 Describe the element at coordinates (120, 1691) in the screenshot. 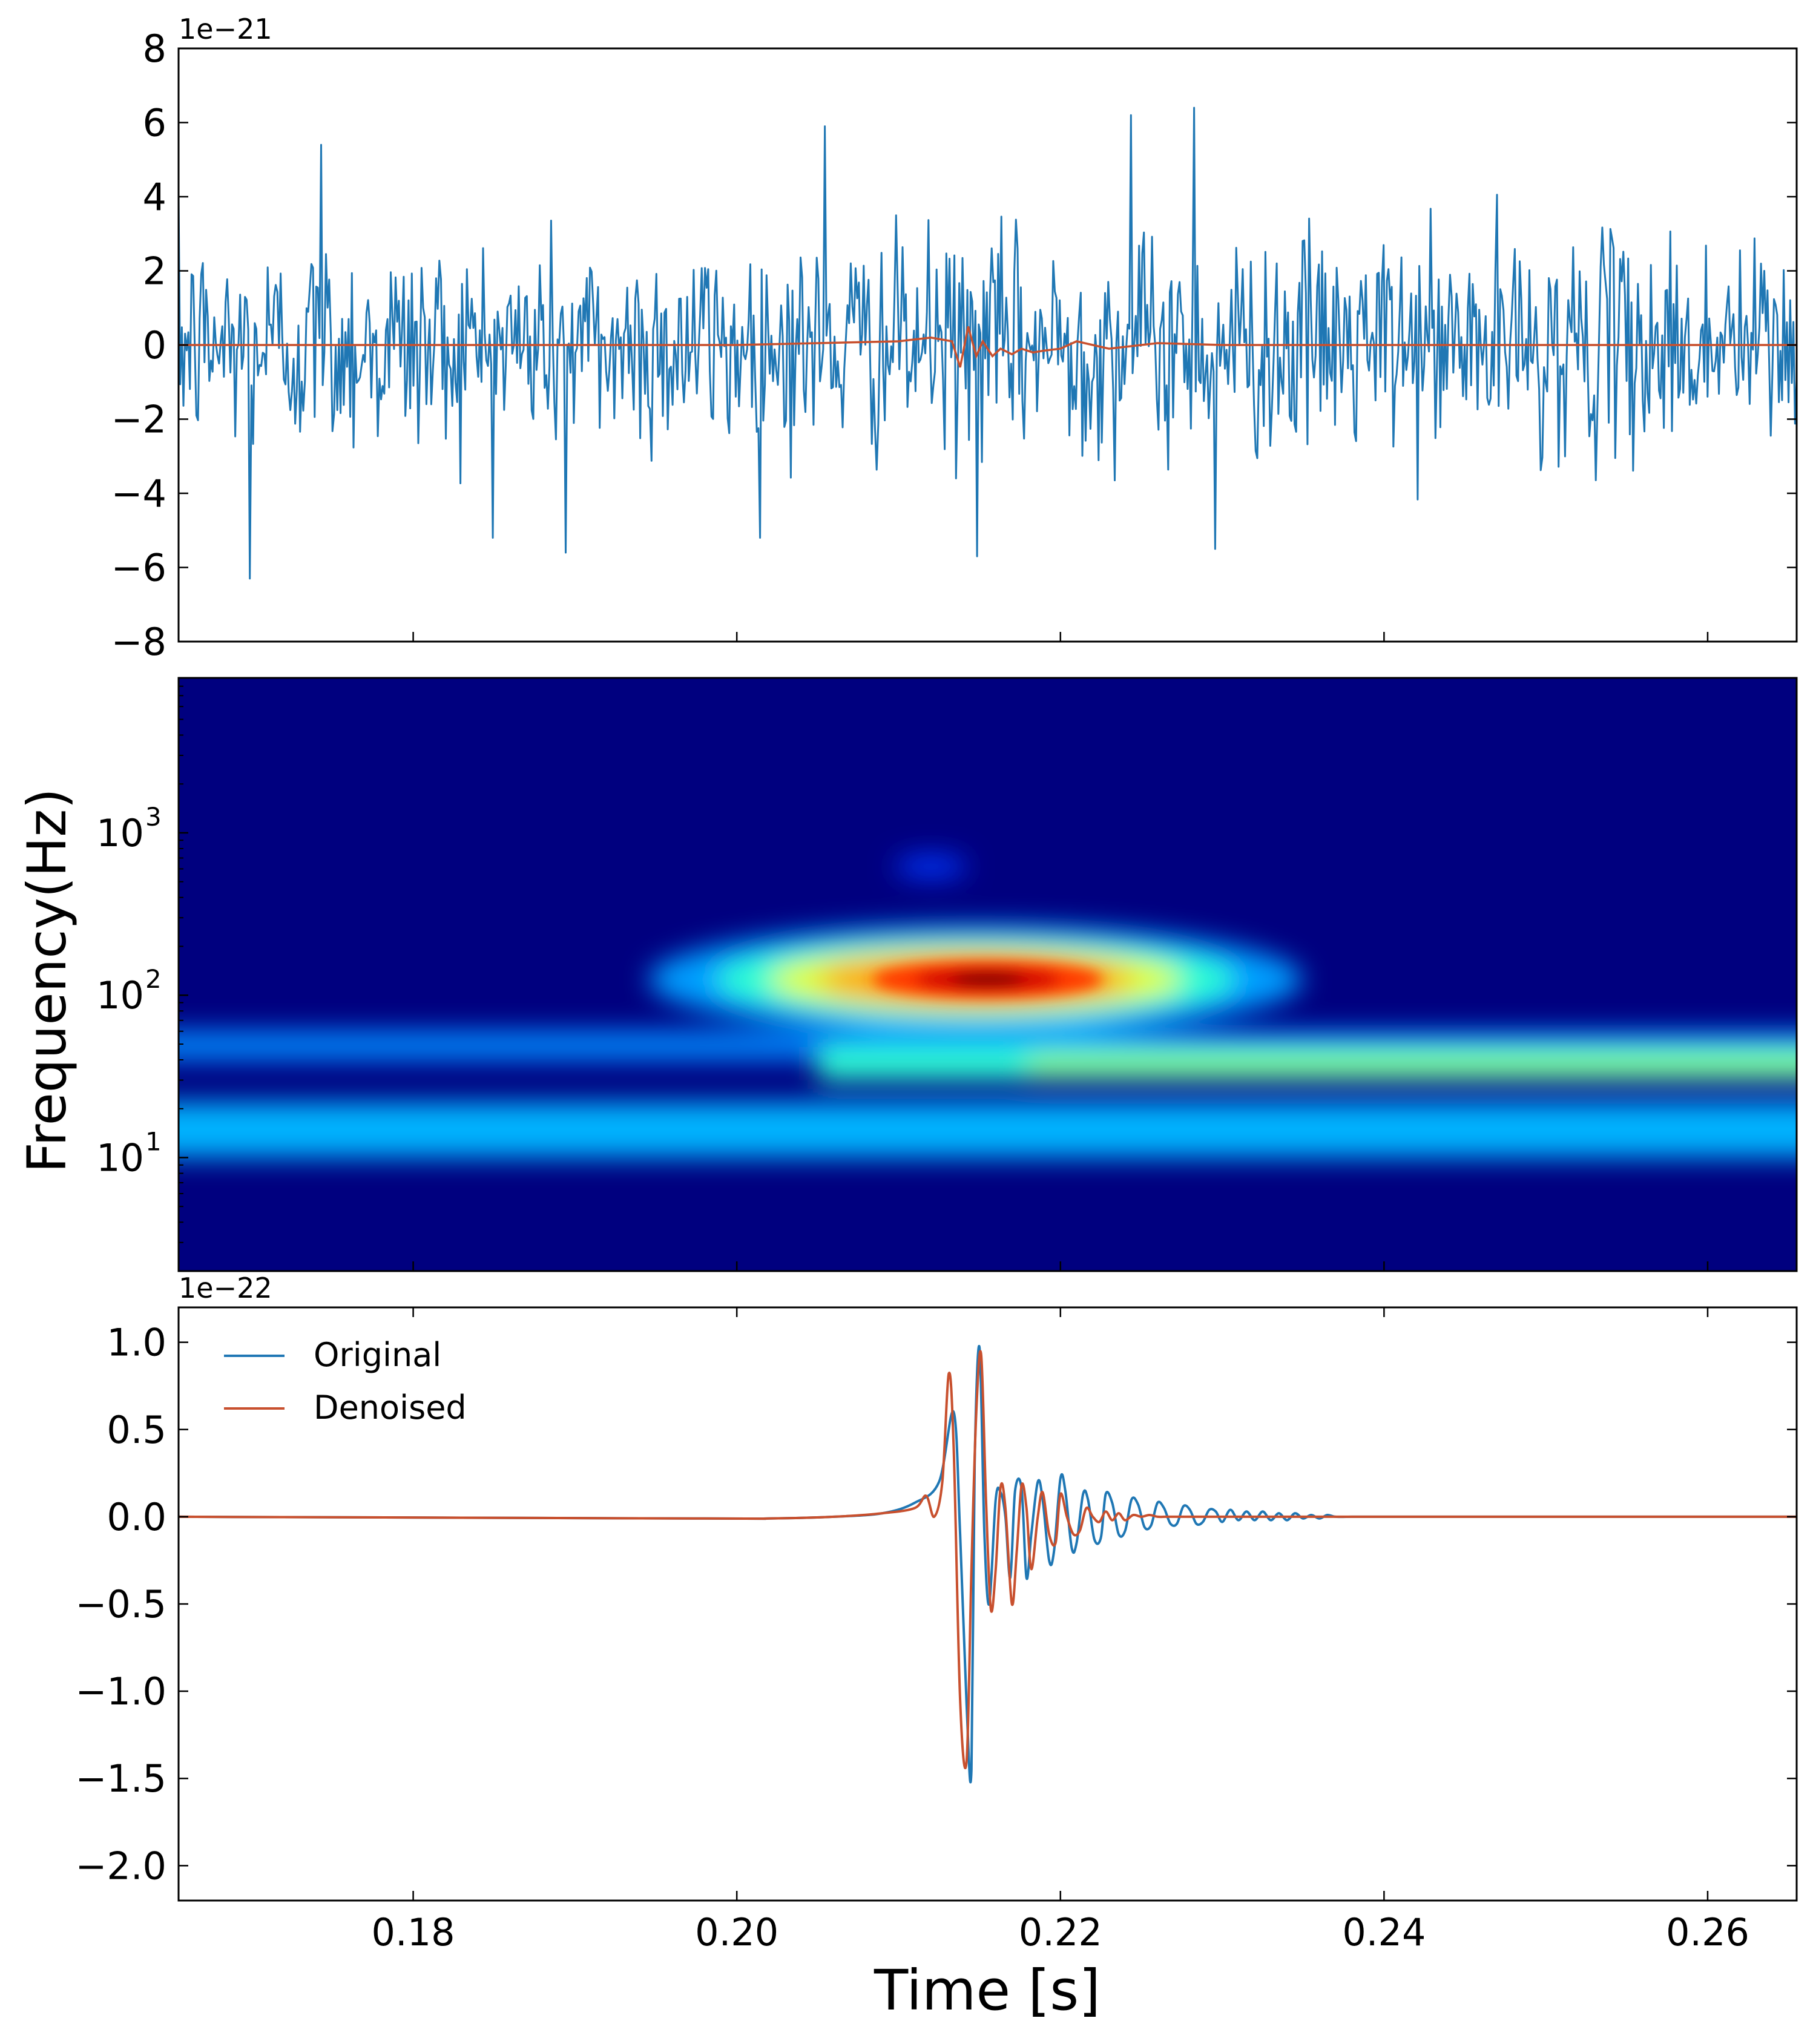

I see `waveform-ytick-label: −1.0` at that location.